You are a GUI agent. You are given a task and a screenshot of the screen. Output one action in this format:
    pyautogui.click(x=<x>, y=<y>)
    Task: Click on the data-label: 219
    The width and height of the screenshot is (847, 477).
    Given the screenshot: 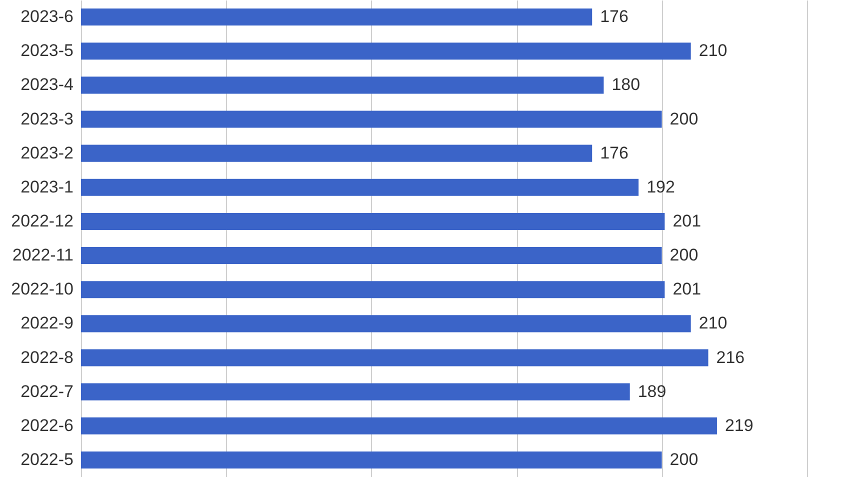 What is the action you would take?
    pyautogui.click(x=739, y=425)
    